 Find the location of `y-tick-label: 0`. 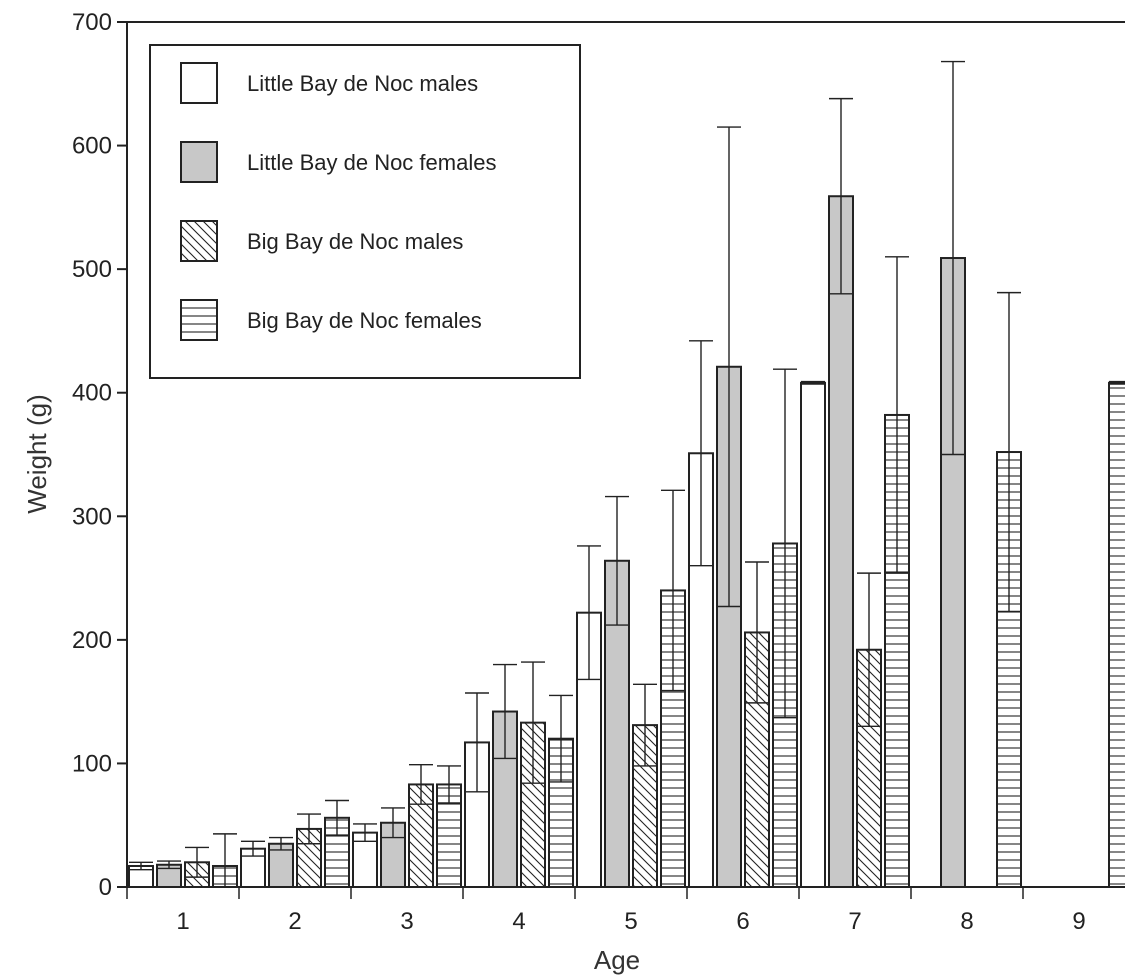

y-tick-label: 0 is located at coordinates (105, 887).